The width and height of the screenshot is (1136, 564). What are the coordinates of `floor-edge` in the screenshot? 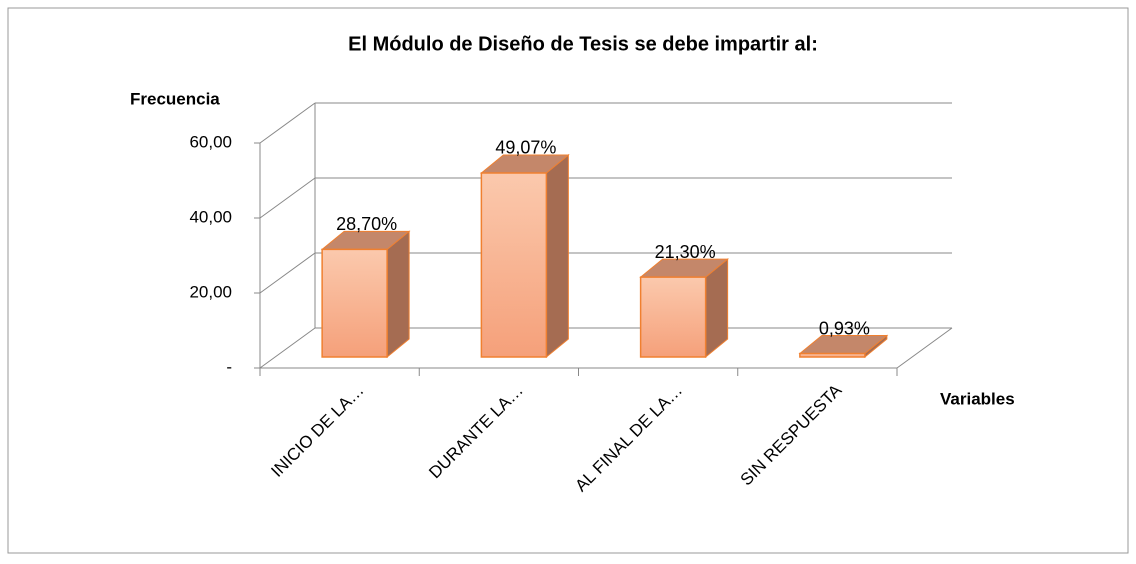 It's located at (924, 348).